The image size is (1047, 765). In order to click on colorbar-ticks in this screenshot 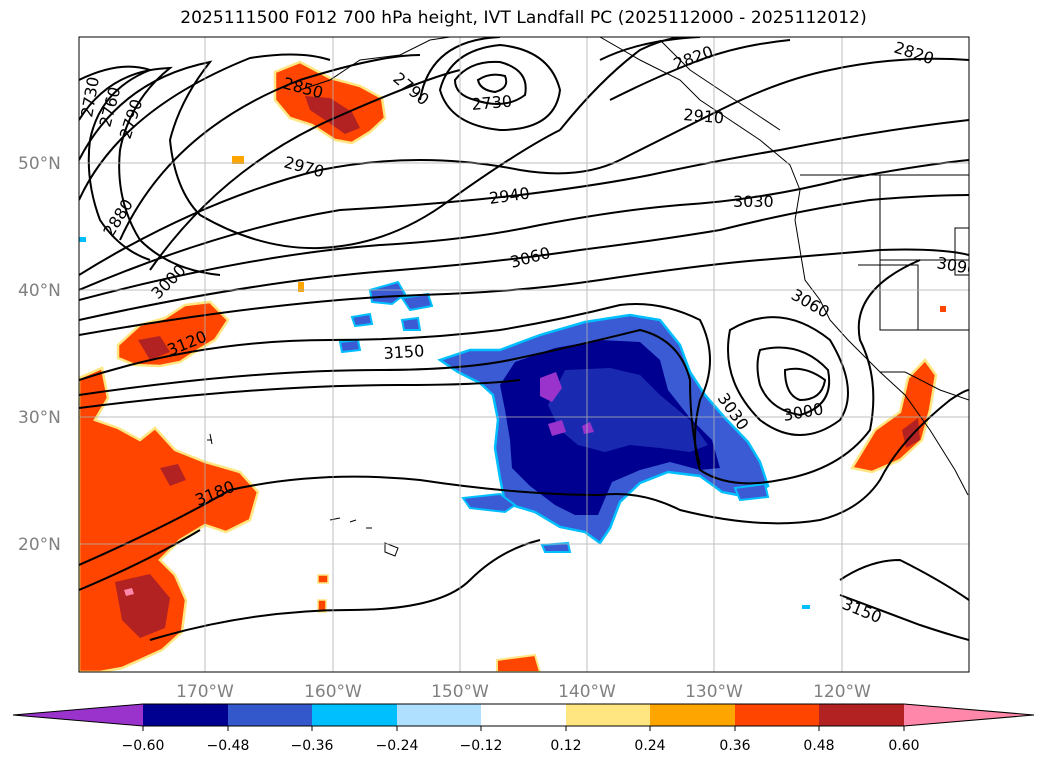, I will do `click(523, 728)`.